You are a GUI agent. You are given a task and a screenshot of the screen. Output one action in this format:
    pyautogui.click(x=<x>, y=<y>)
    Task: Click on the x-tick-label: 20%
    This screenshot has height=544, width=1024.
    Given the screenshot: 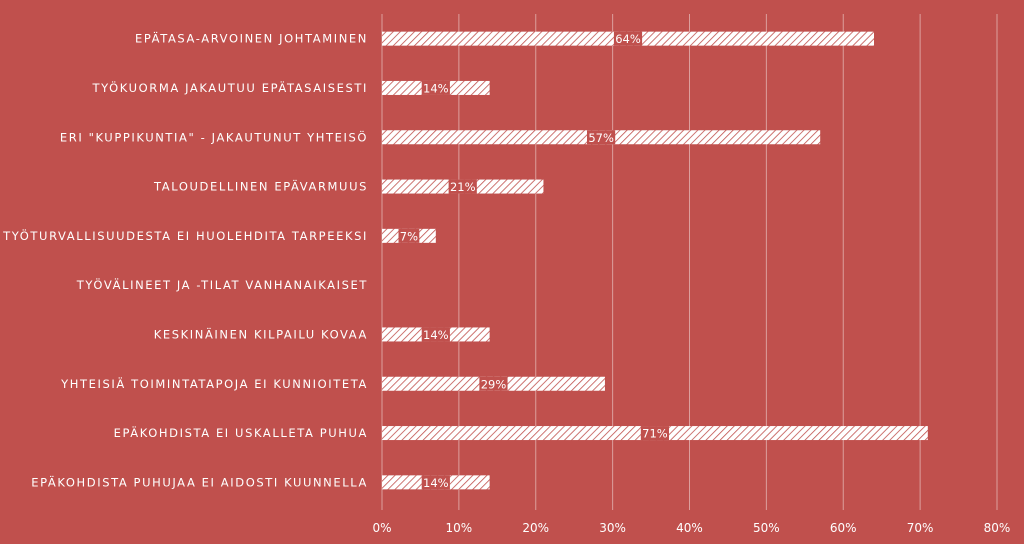 What is the action you would take?
    pyautogui.click(x=535, y=528)
    